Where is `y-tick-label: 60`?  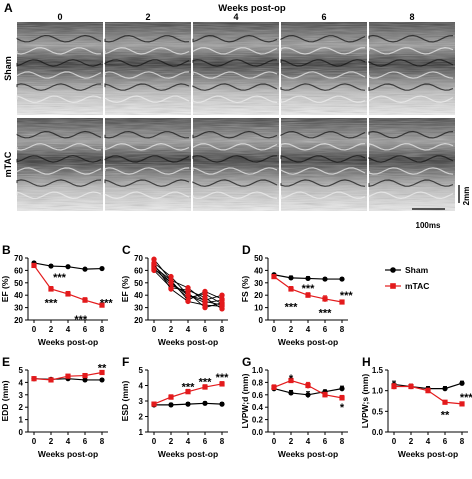
y-tick-label: 60 is located at coordinates (138, 270).